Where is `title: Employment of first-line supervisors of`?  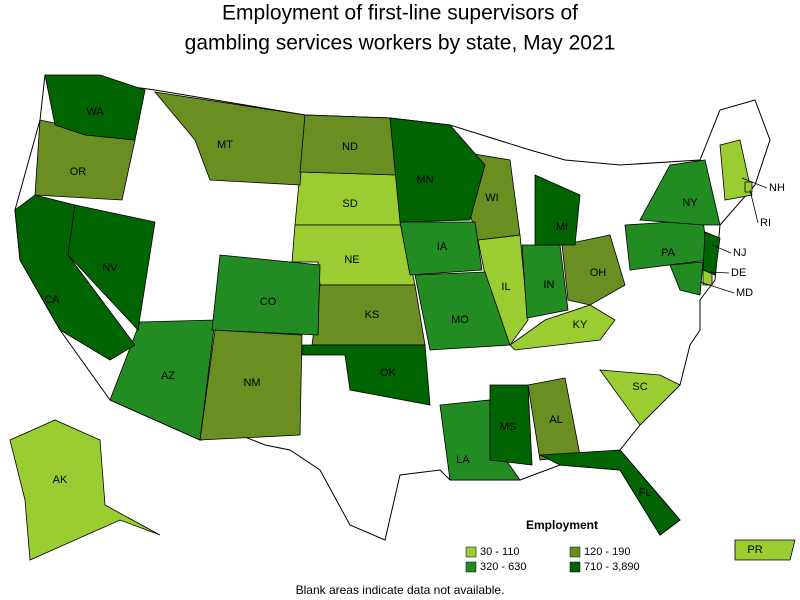
title: Employment of first-line supervisors of is located at coordinates (400, 13).